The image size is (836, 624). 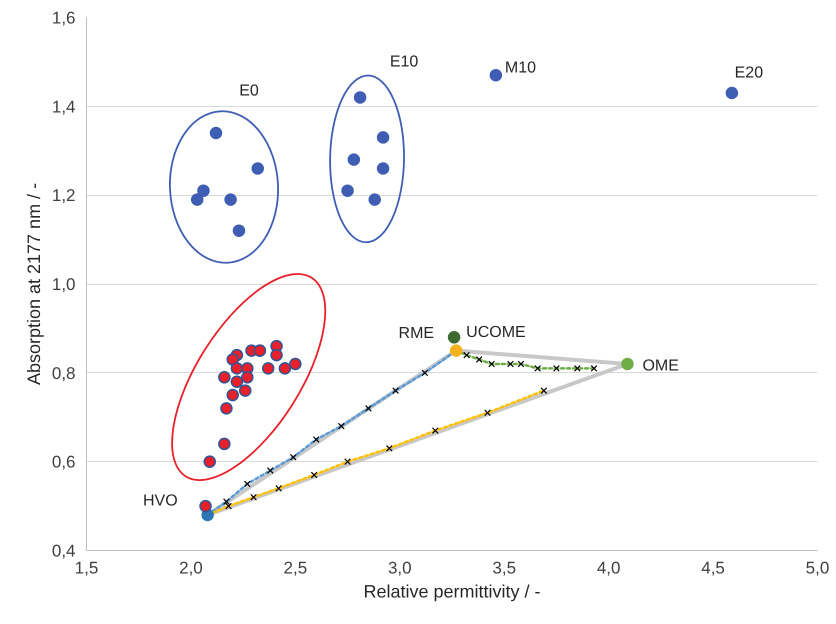 What do you see at coordinates (818, 568) in the screenshot?
I see `x-tick-label: 5,0` at bounding box center [818, 568].